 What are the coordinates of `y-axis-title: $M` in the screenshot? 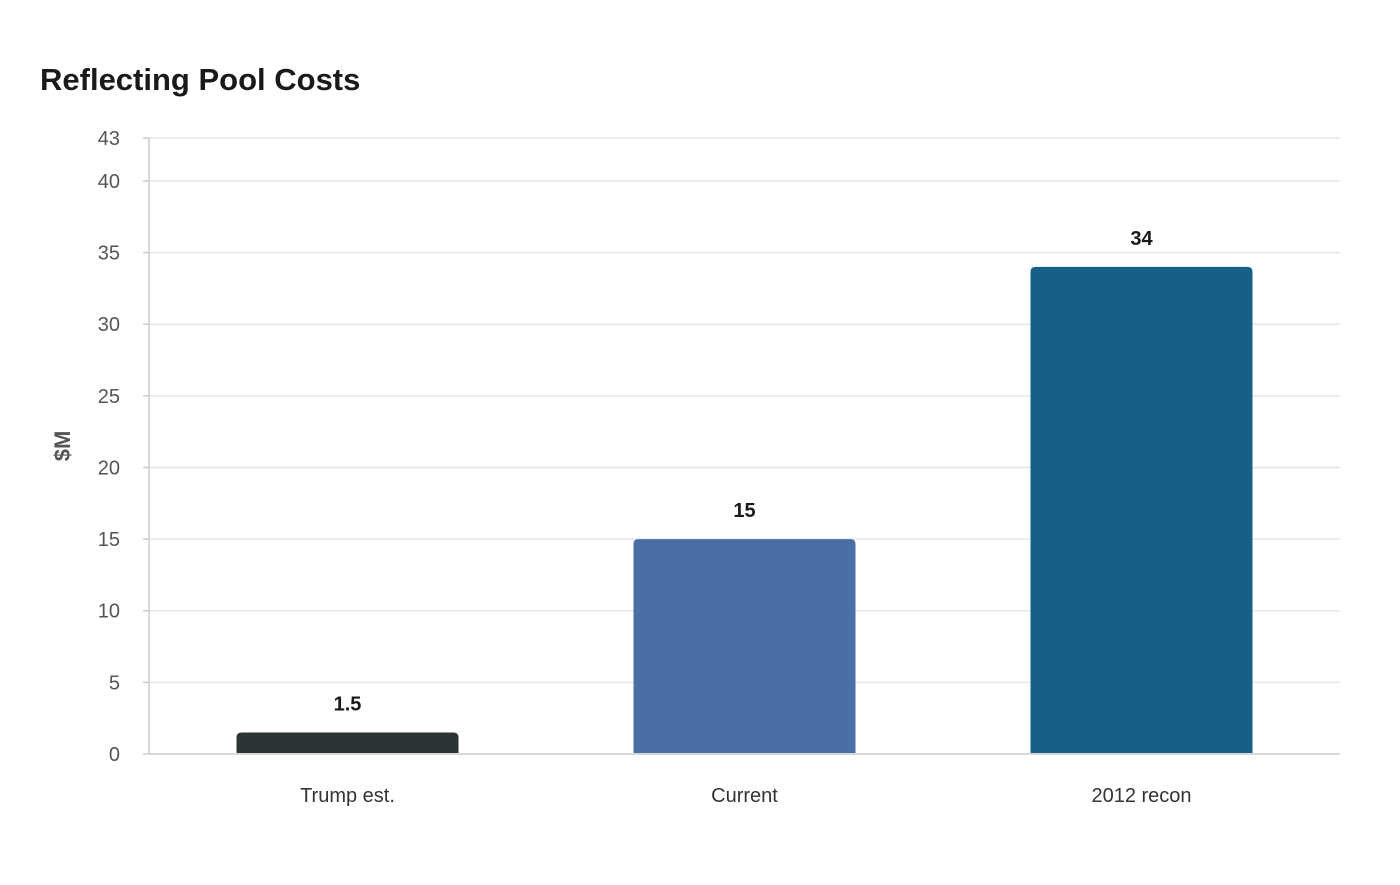 It's located at (62, 446).